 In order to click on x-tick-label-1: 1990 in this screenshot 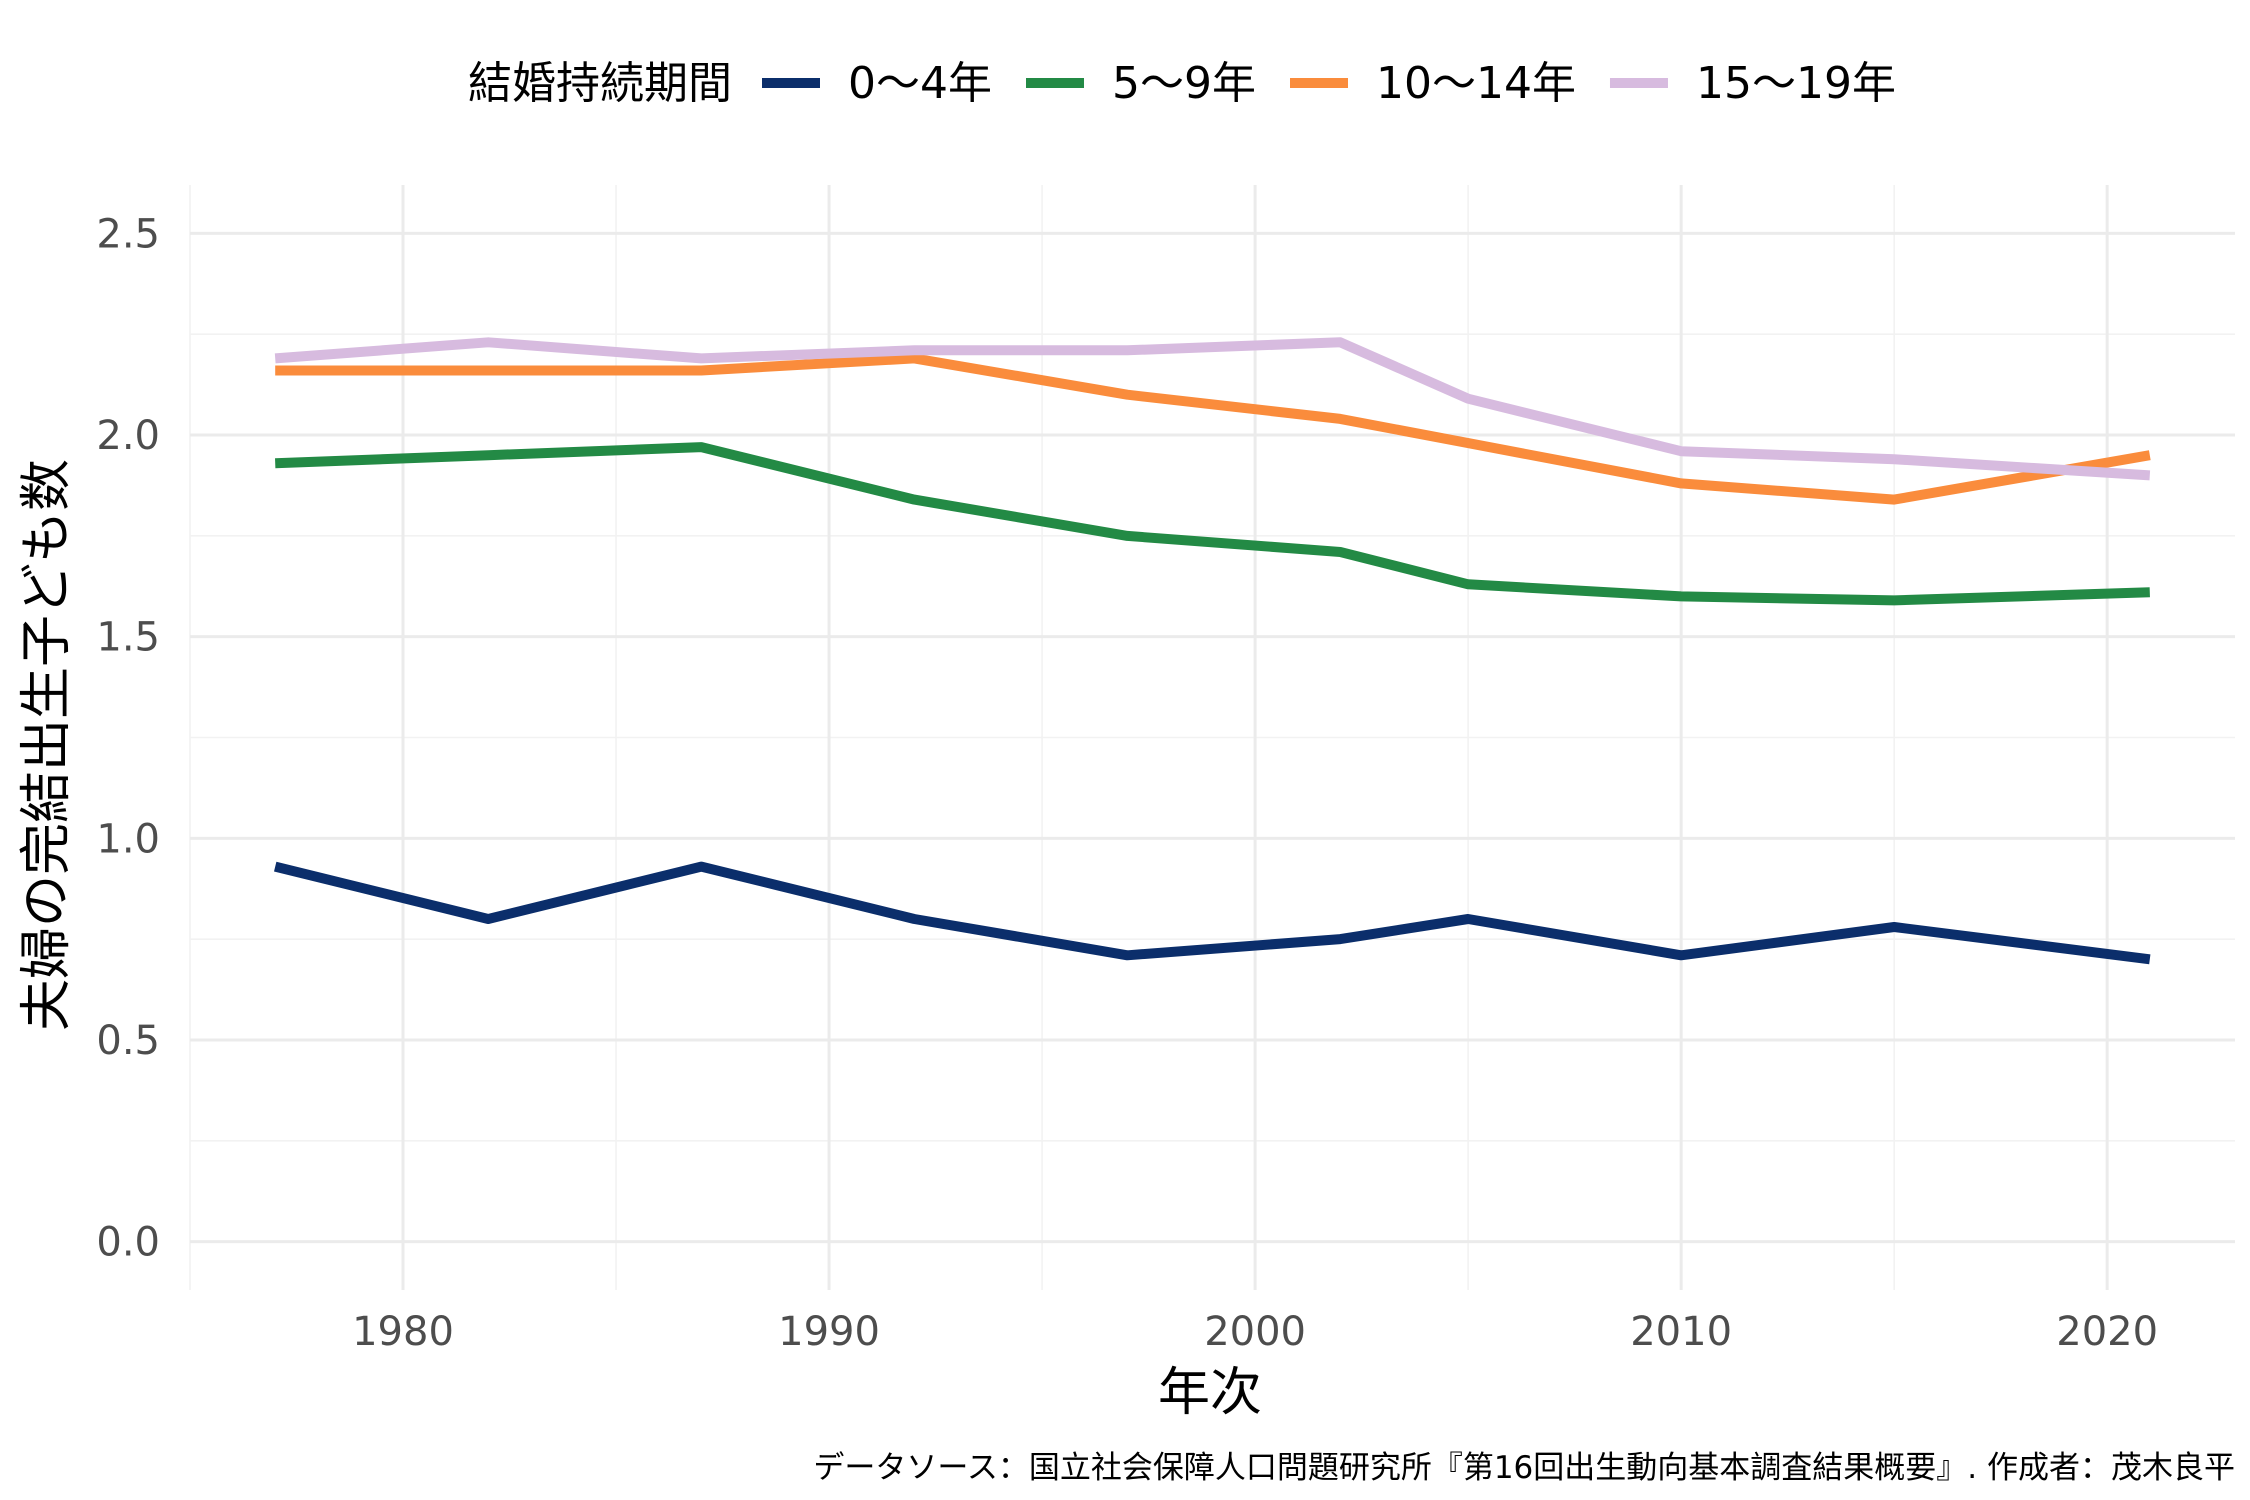, I will do `click(829, 1332)`.